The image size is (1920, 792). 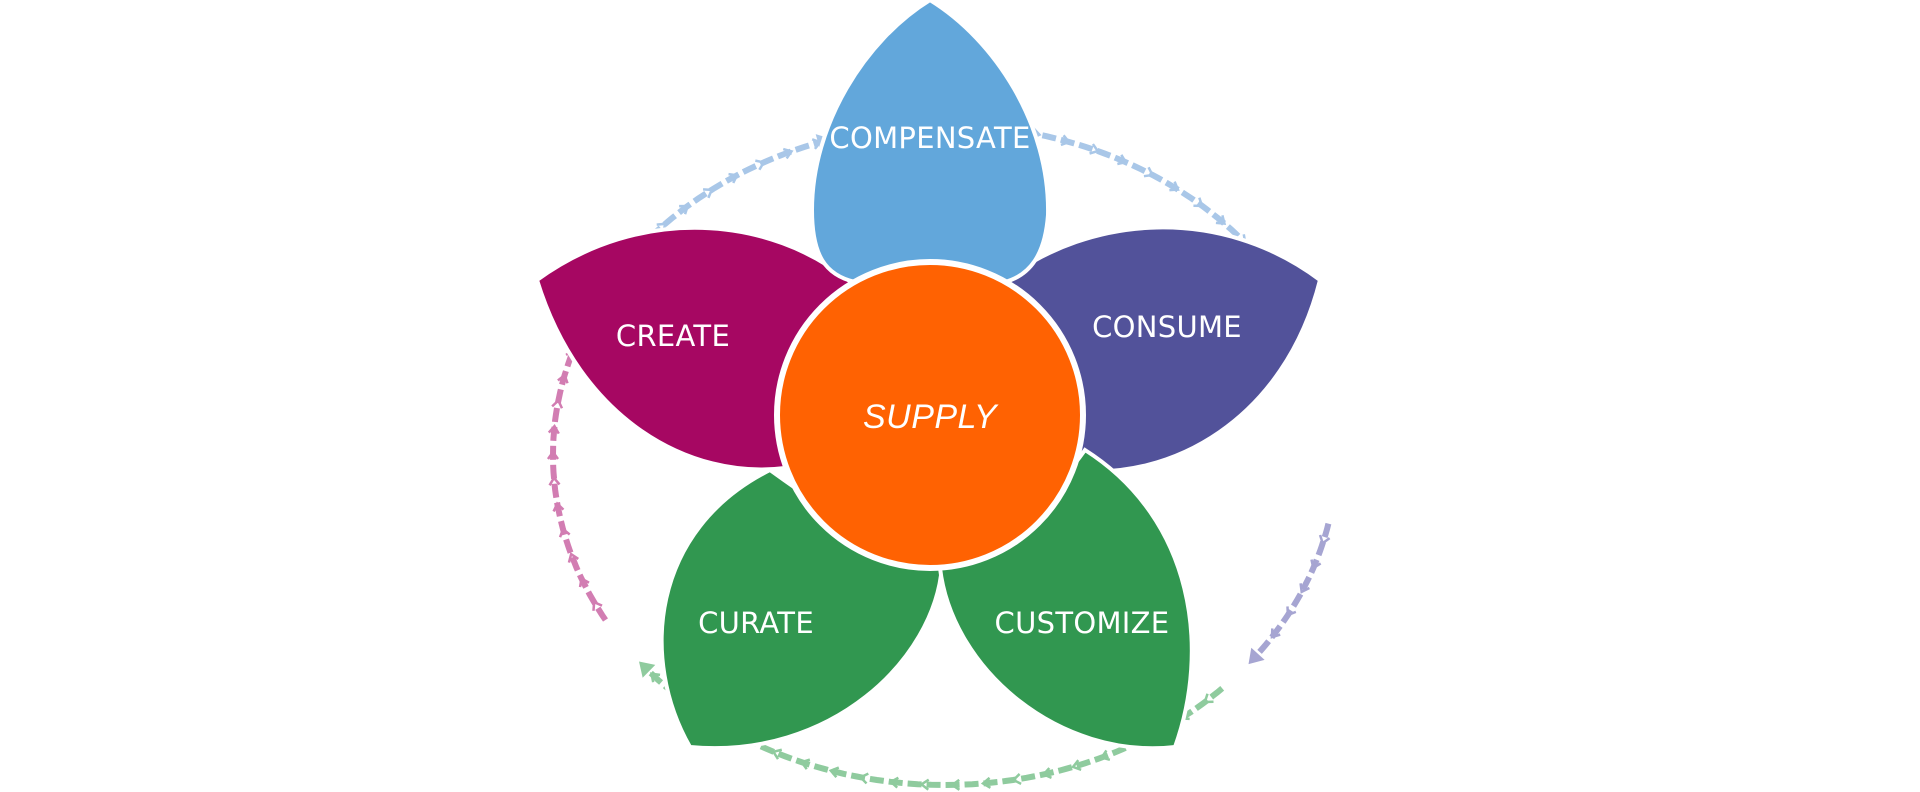 What do you see at coordinates (1167, 327) in the screenshot?
I see `petal-consume-label: CONSUME` at bounding box center [1167, 327].